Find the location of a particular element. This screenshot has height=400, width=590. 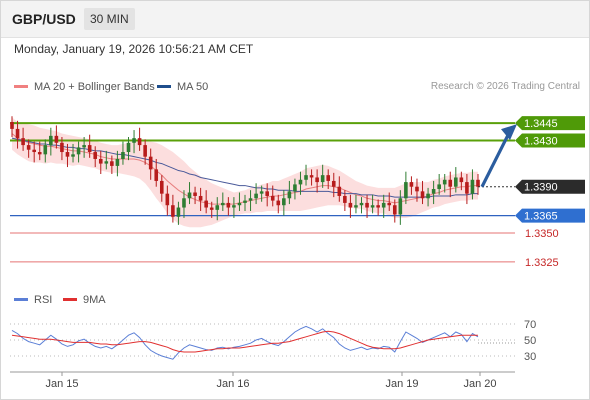

time-tick-label: Jan 16 is located at coordinates (232, 384).